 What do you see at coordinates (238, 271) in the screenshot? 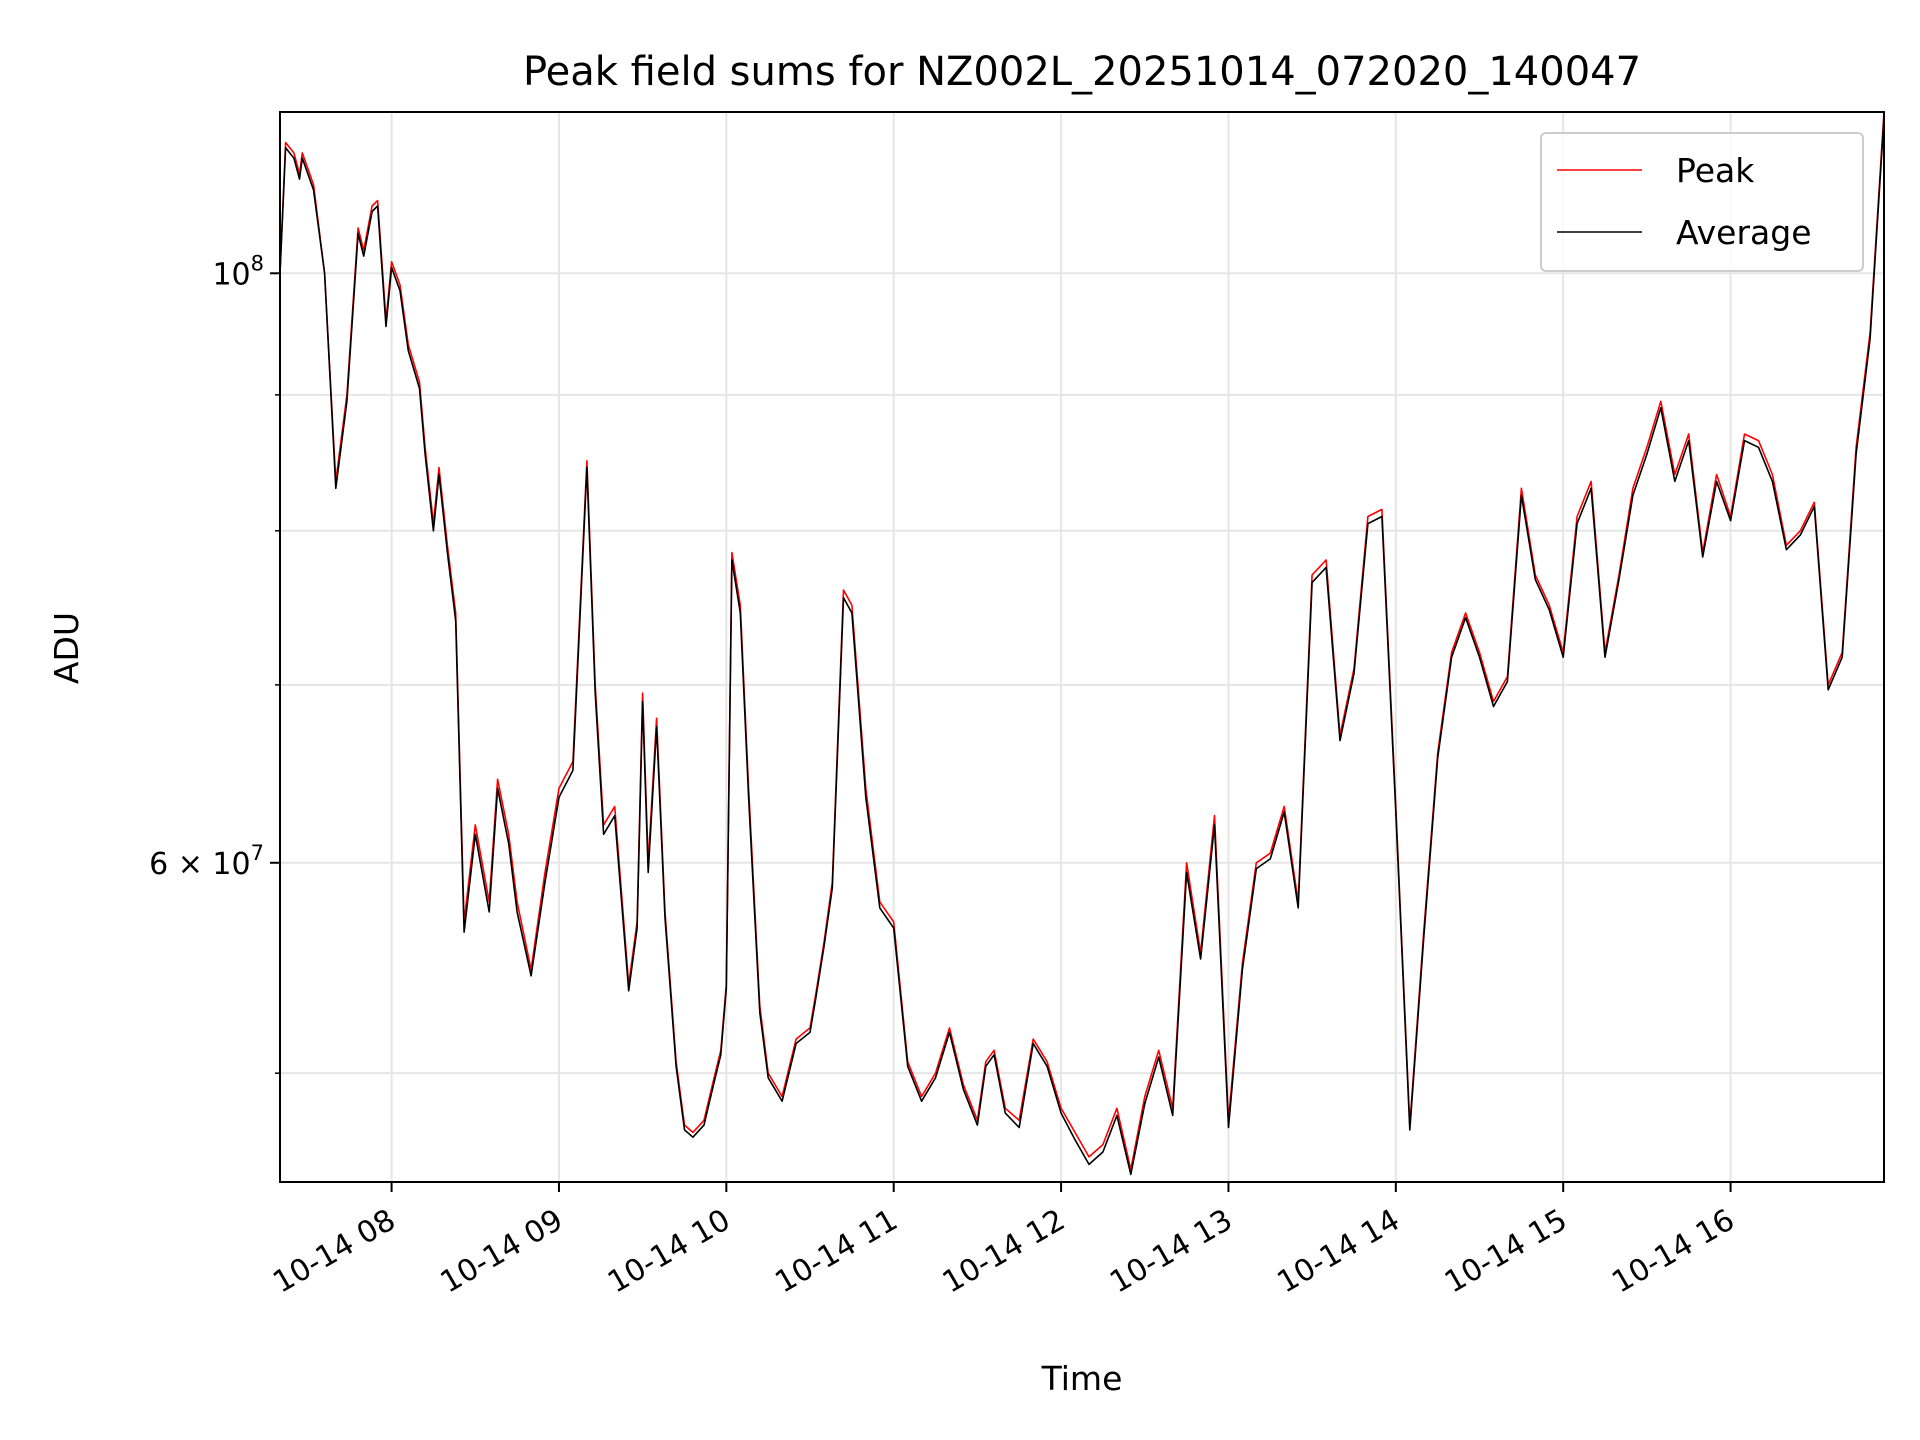
I see `y-tick-label: 108` at bounding box center [238, 271].